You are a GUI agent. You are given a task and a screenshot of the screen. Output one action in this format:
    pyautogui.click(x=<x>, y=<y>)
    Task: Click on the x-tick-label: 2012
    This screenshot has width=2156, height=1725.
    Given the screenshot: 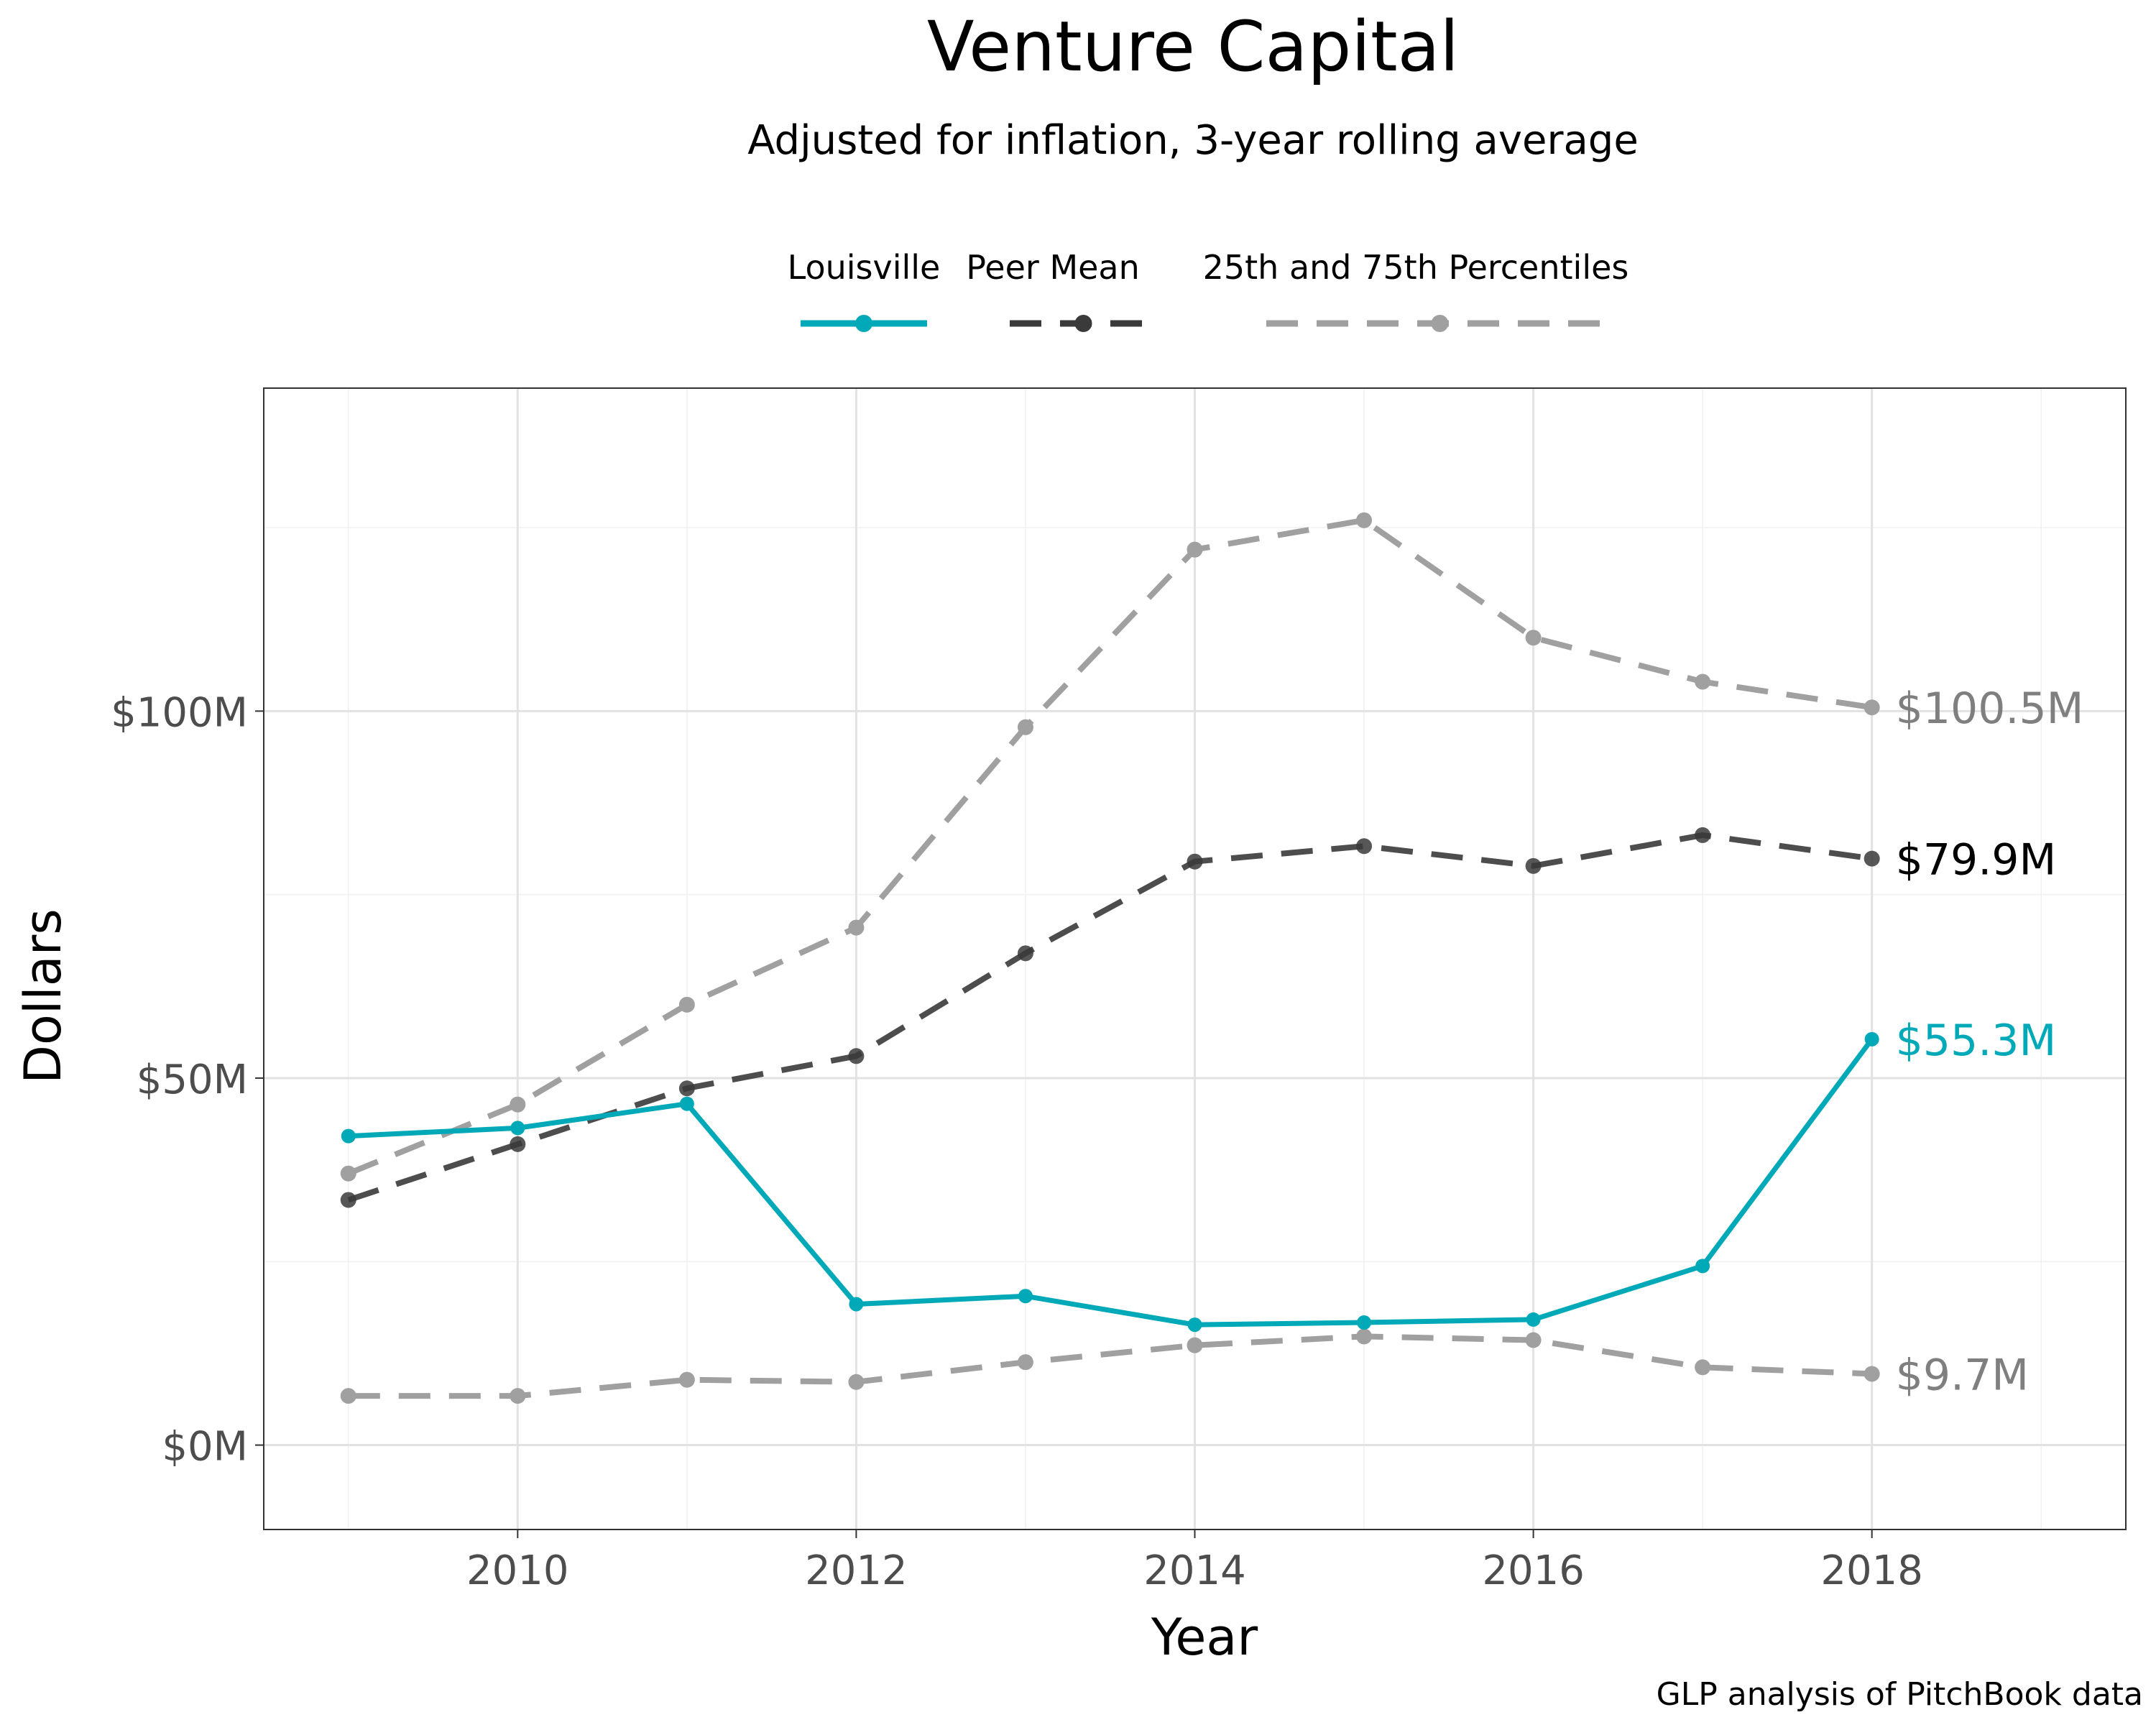 What is the action you would take?
    pyautogui.click(x=857, y=1570)
    